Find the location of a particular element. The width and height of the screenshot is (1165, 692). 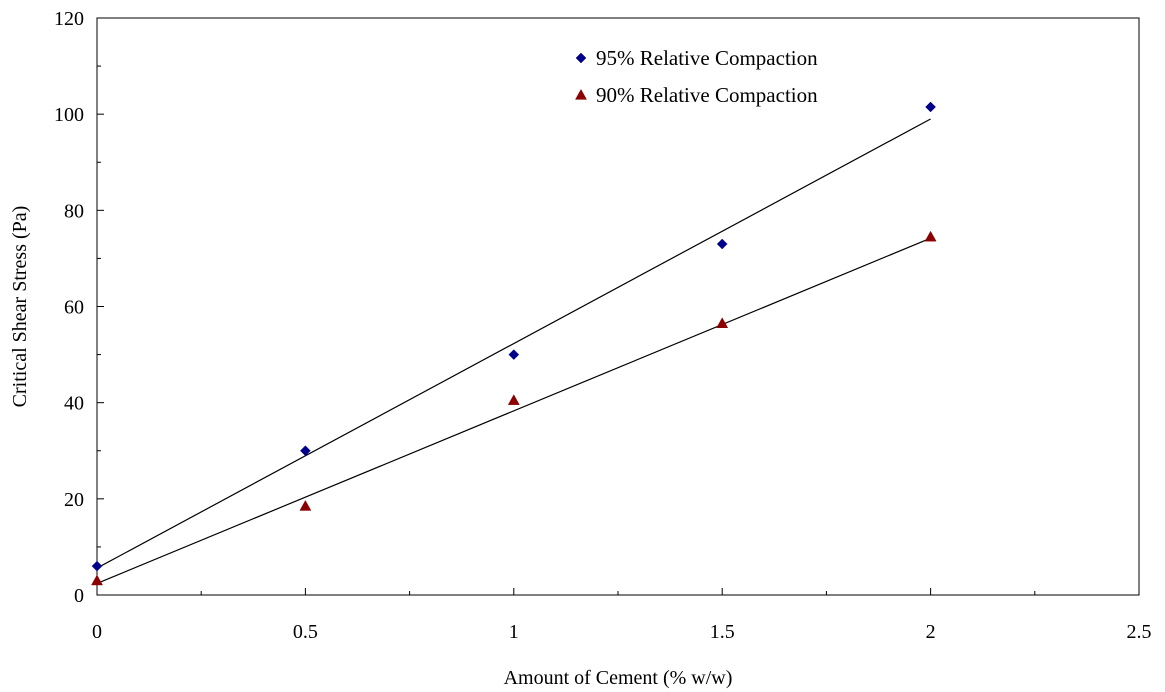

y-tick-label: 100 is located at coordinates (69, 115).